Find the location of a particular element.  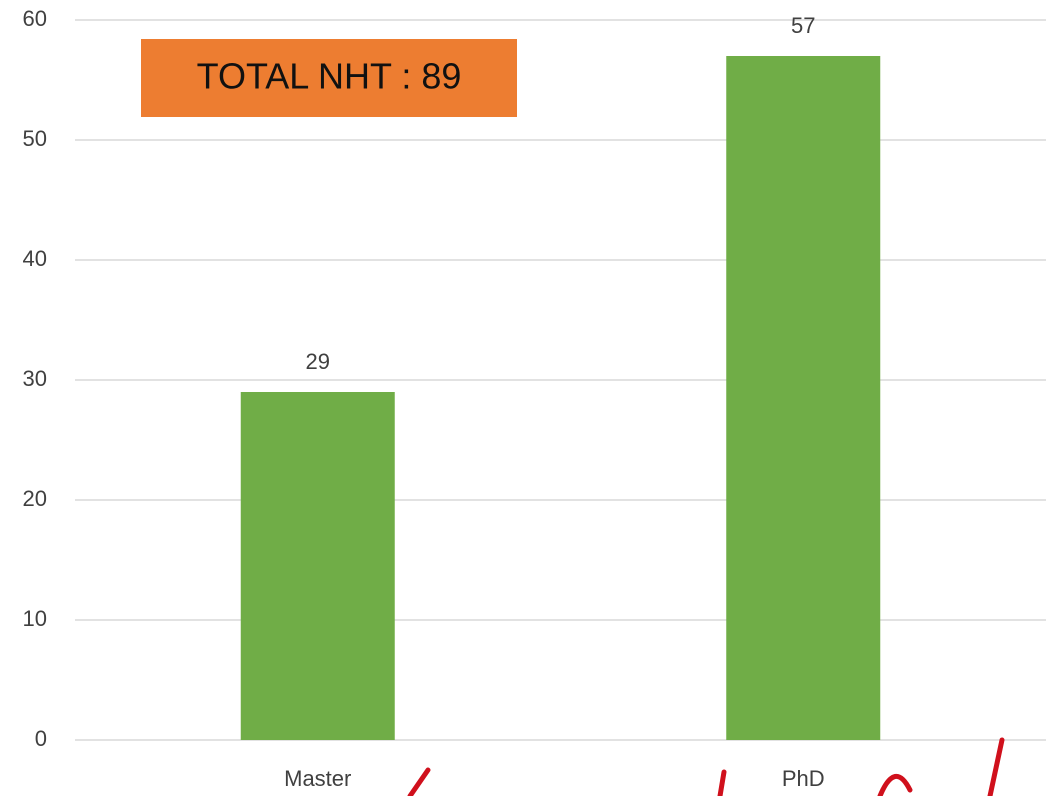

x-tick-label: Master is located at coordinates (317, 778).